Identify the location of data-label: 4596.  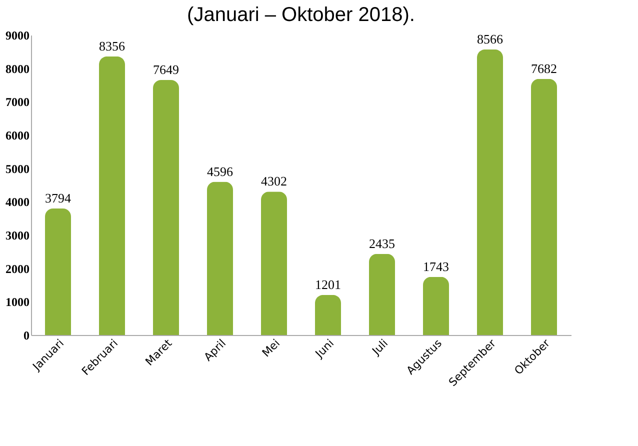
(220, 171).